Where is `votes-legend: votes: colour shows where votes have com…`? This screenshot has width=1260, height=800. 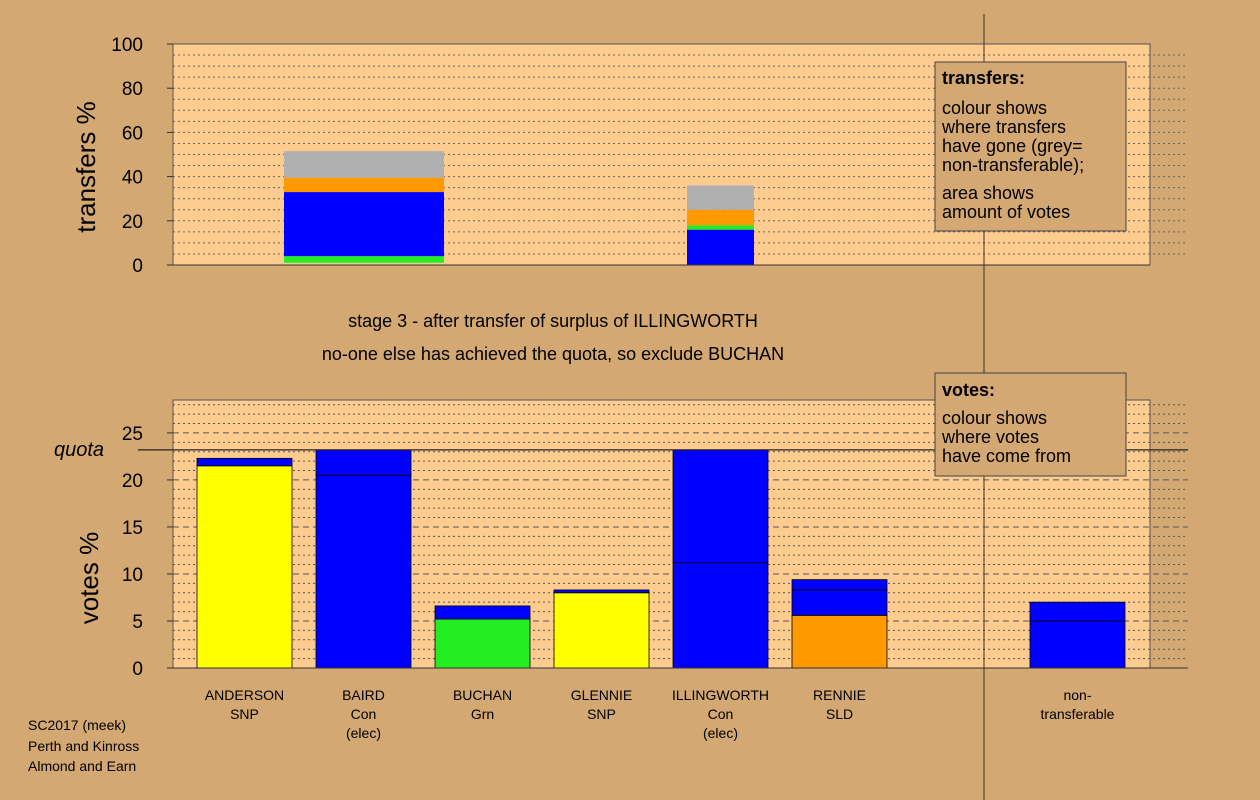
votes-legend: votes: colour shows where votes have com… is located at coordinates (1030, 424).